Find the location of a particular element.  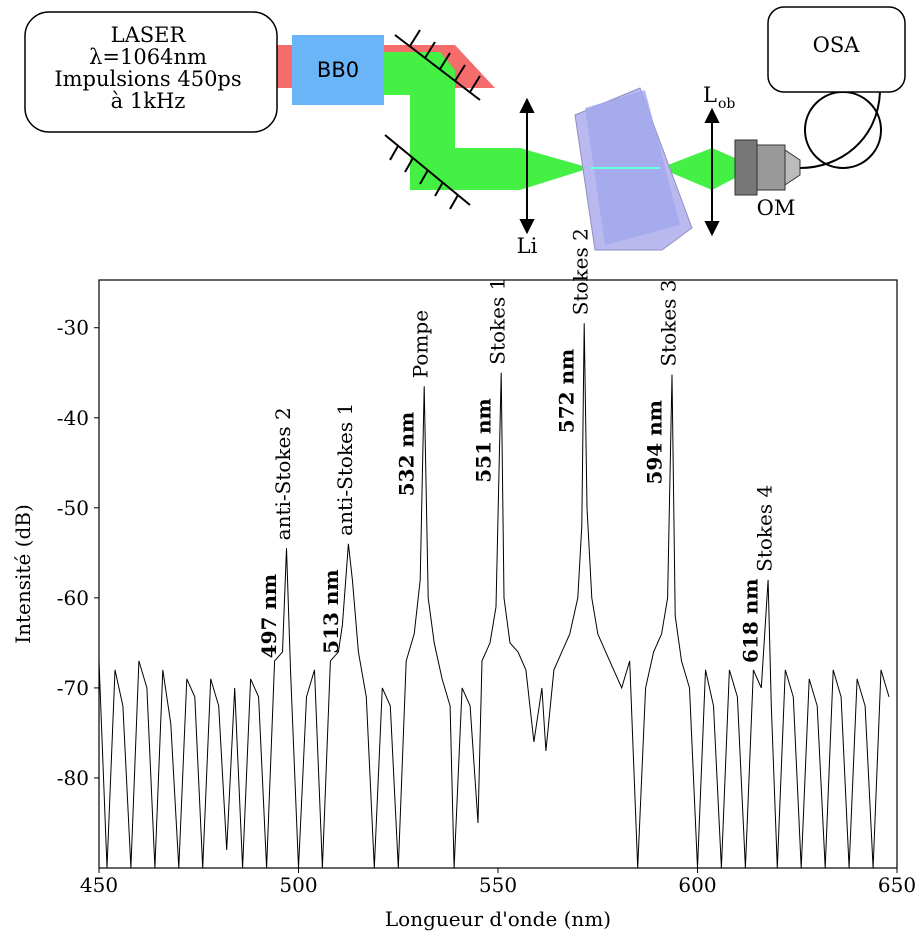

peak-wavelength: 572 nm is located at coordinates (567, 391).